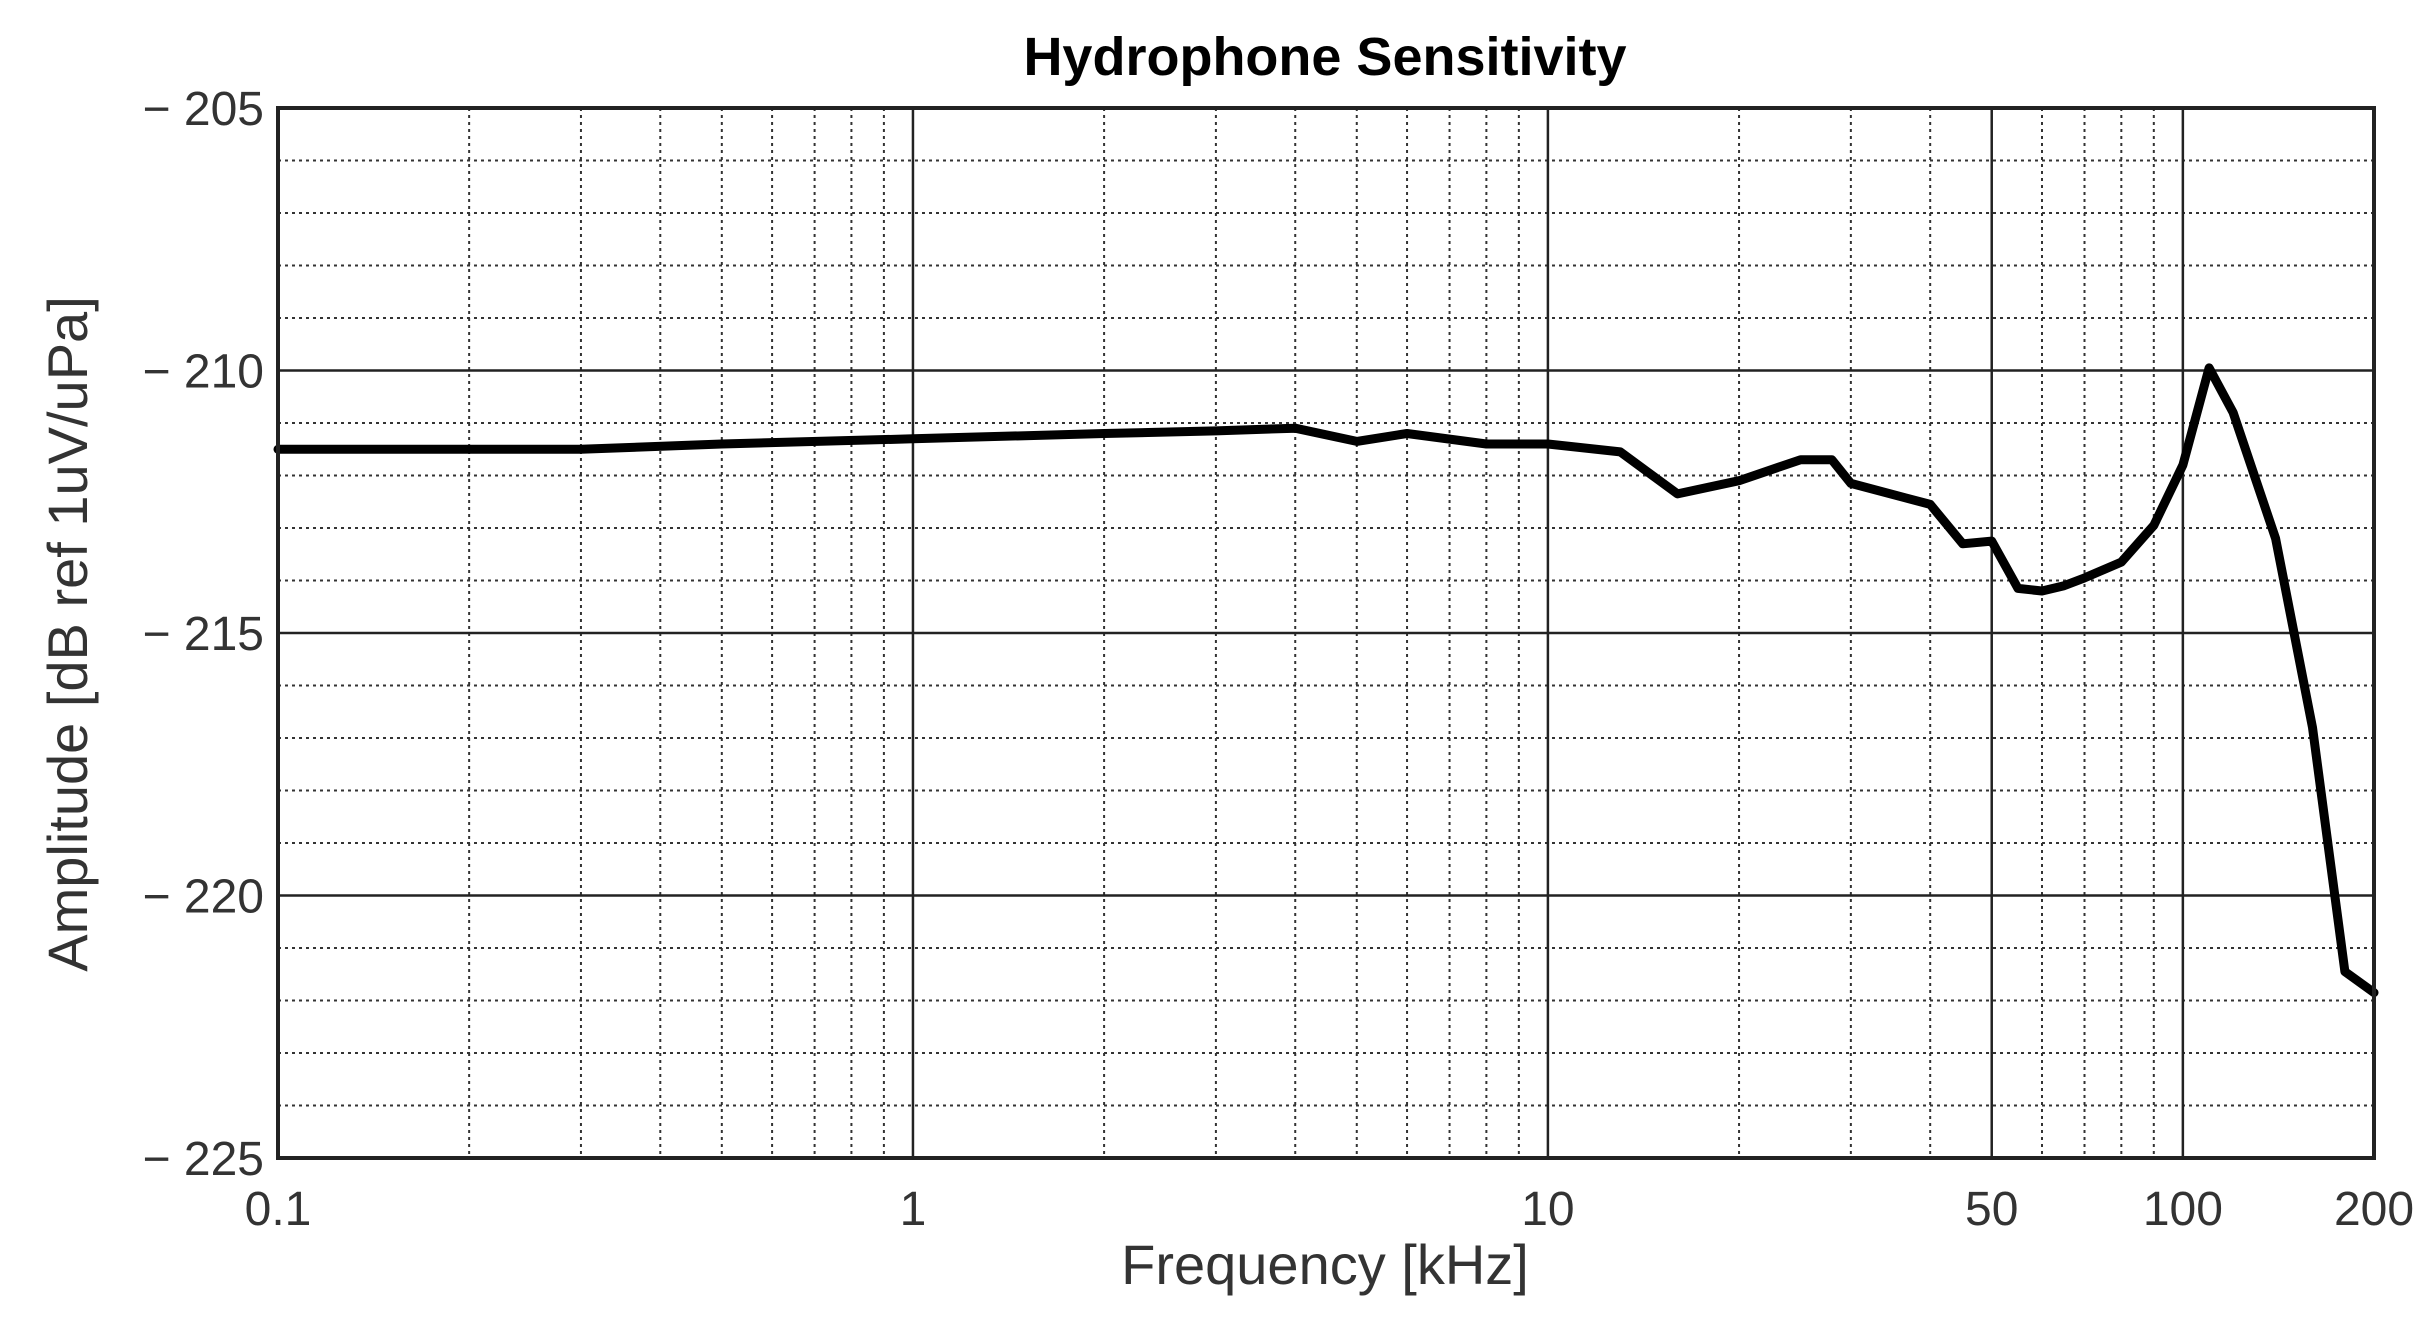  What do you see at coordinates (1329, 1209) in the screenshot?
I see `x-axis: 0.1 1 10 50 100 200` at bounding box center [1329, 1209].